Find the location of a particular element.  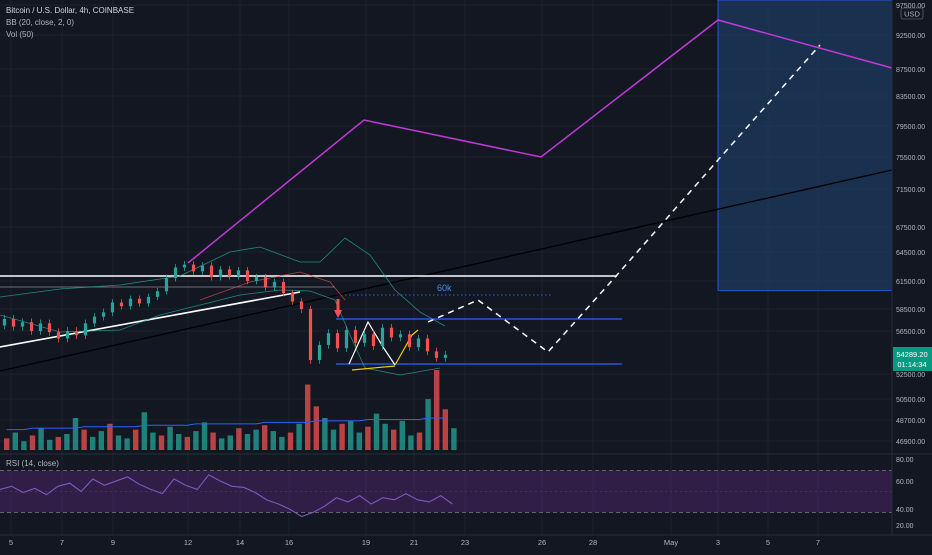

price-tick-label-5: 75500.00 is located at coordinates (910, 158).